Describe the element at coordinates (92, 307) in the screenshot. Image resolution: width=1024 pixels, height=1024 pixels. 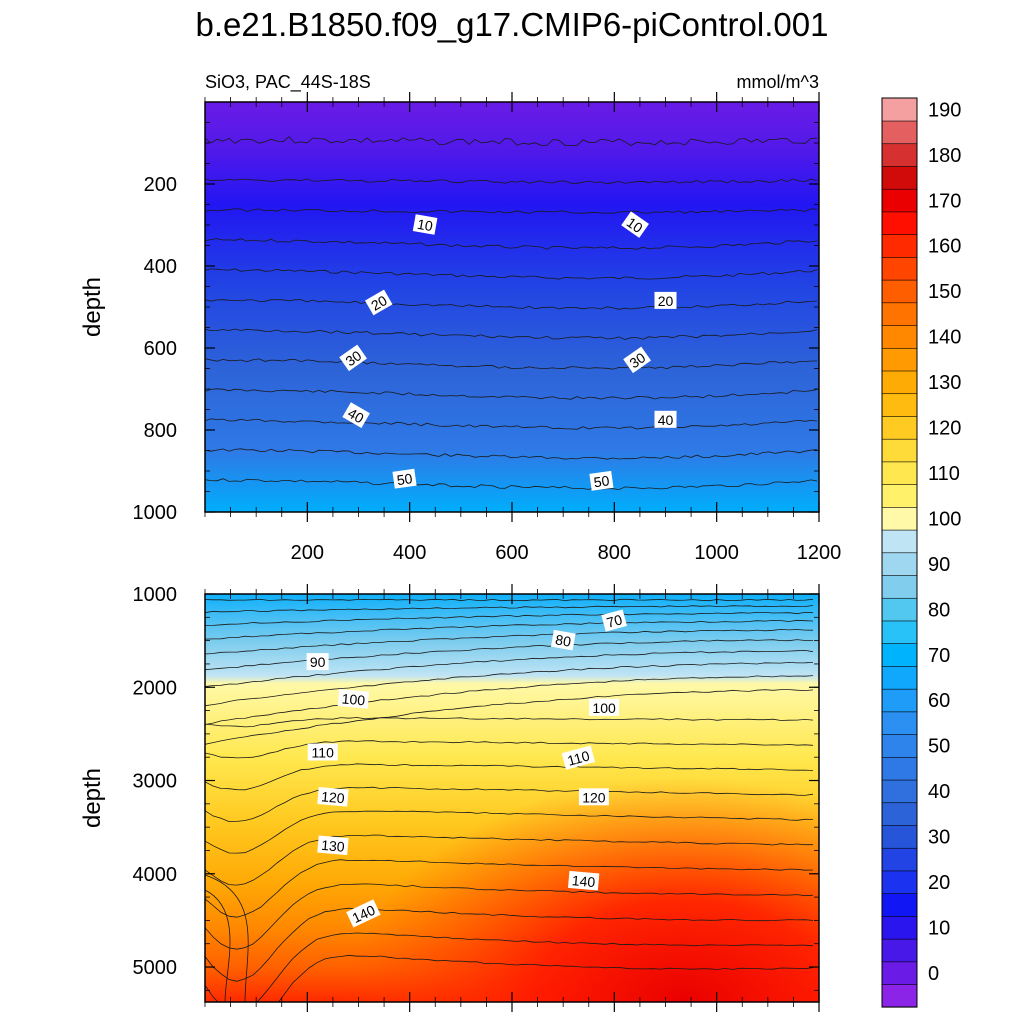
I see `upper-y-axis-label: depth` at that location.